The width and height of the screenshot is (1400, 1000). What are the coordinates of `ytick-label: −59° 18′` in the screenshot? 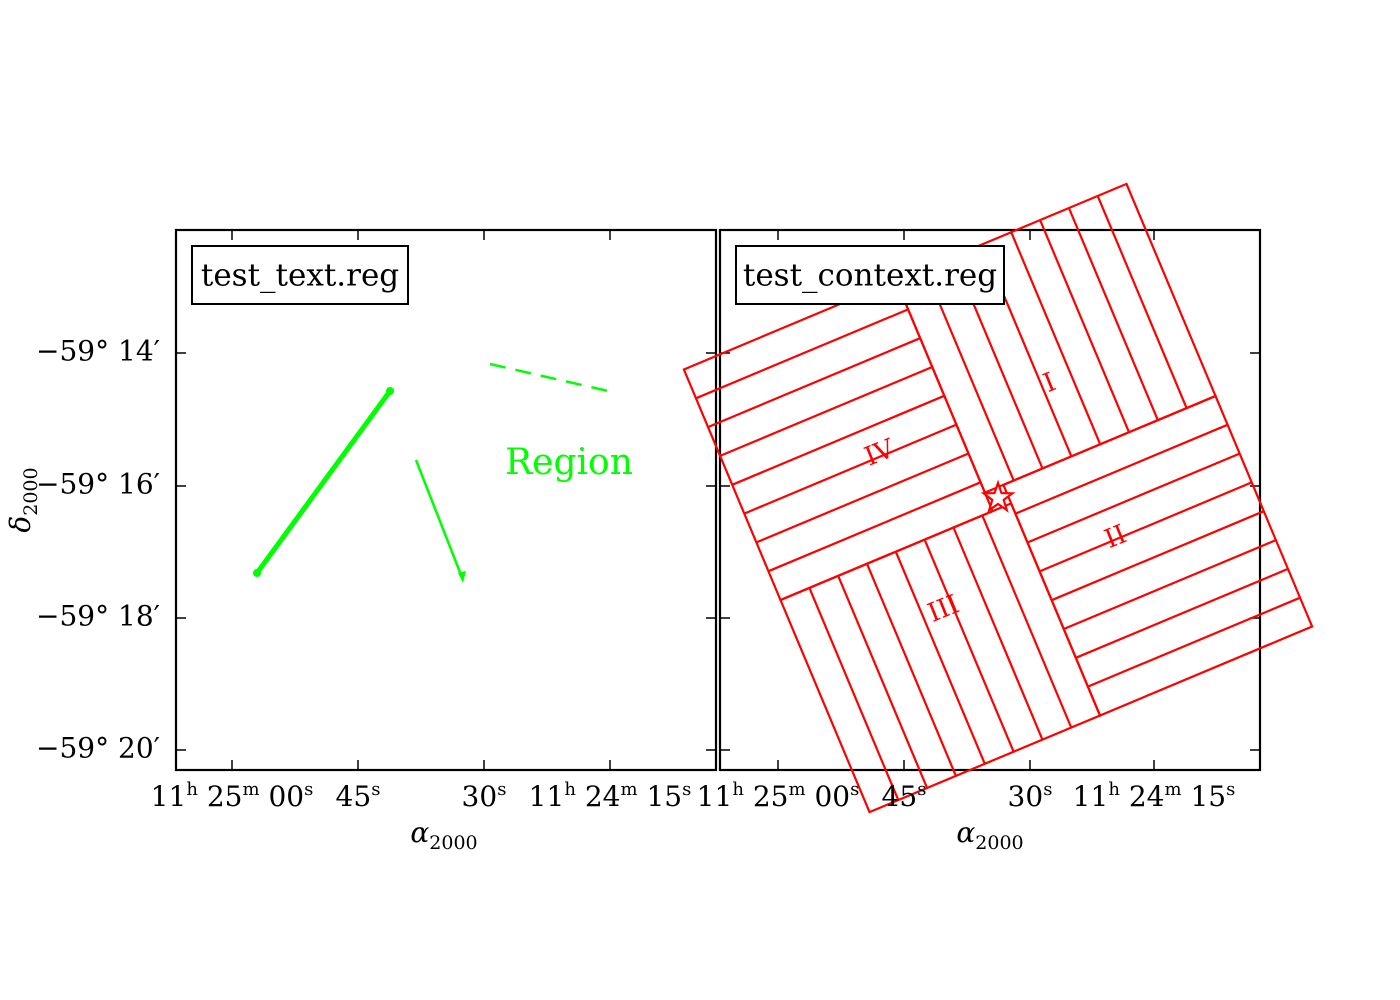 It's located at (98, 616).